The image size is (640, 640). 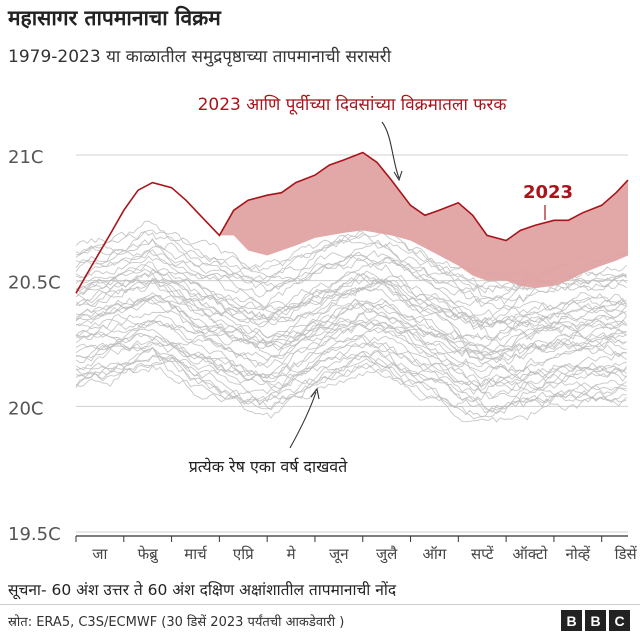 I want to click on x-tick-label: नोव्हें, so click(x=579, y=554).